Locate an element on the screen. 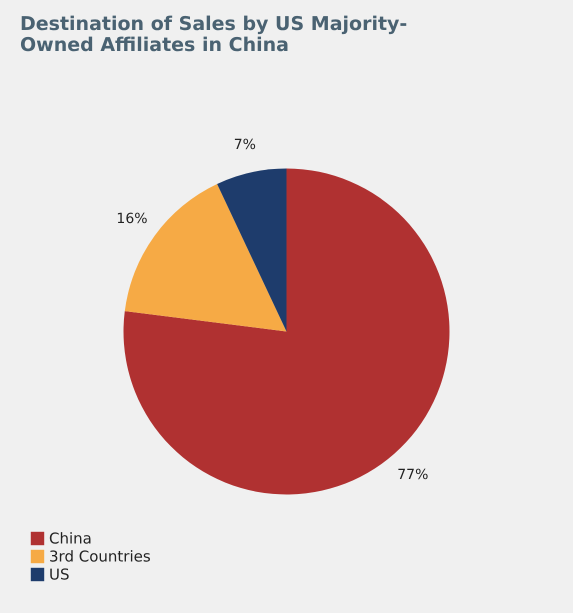  legend-label: 3rd Countries is located at coordinates (100, 557).